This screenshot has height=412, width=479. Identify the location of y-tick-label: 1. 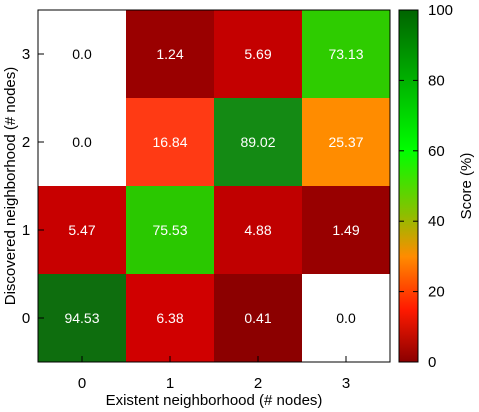
(26, 230).